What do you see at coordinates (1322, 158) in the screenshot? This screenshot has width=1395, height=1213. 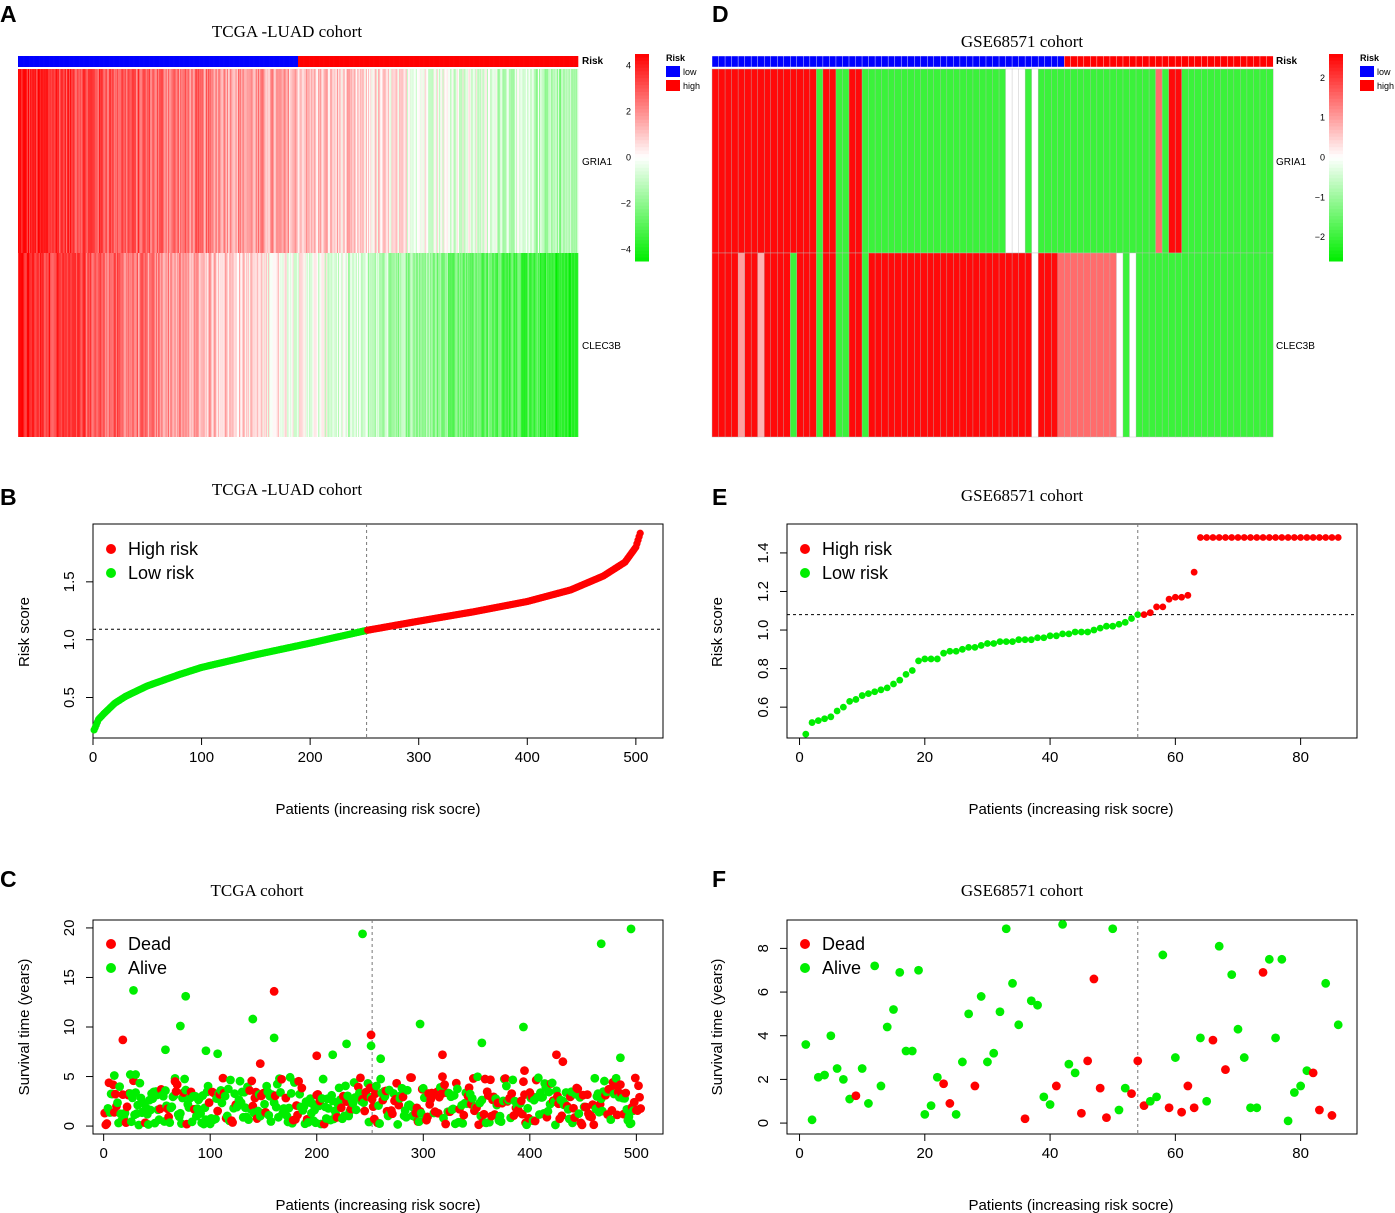 I see `colorbar-tick-label: 0` at bounding box center [1322, 158].